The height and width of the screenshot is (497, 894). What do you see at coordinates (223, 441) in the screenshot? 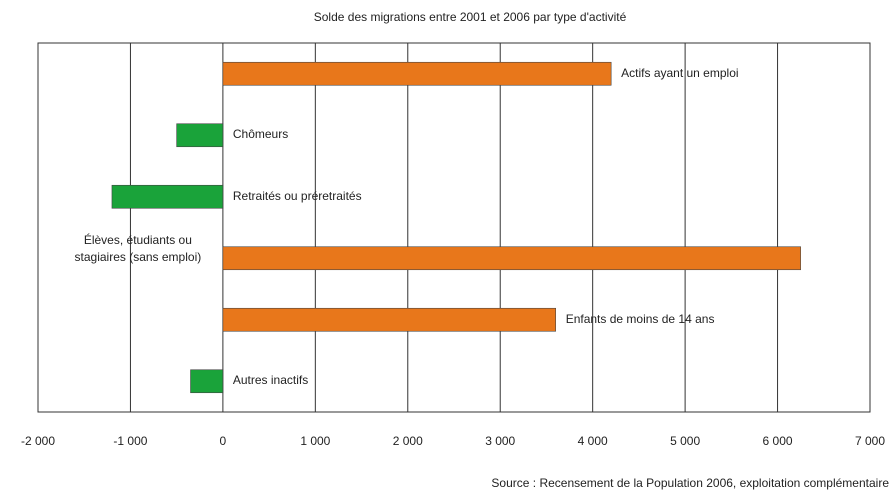
I see `x-tick-label: 0` at bounding box center [223, 441].